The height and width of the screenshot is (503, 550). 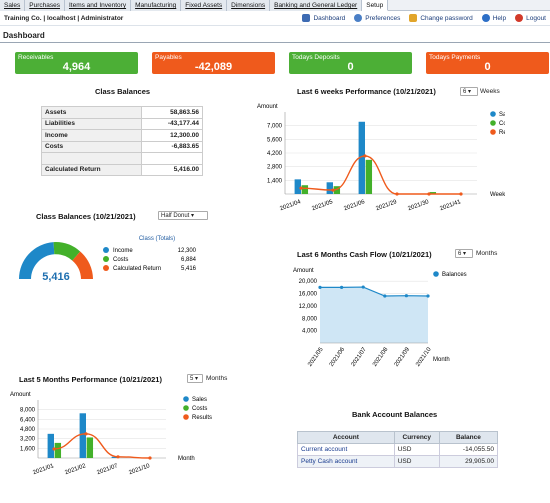 I want to click on card-label: Receivables, so click(x=36, y=57).